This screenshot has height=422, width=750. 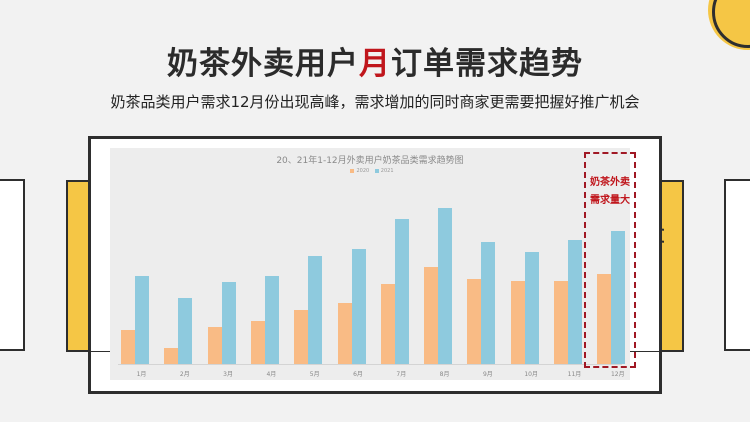 I want to click on bar-group: 11月, so click(x=574, y=263).